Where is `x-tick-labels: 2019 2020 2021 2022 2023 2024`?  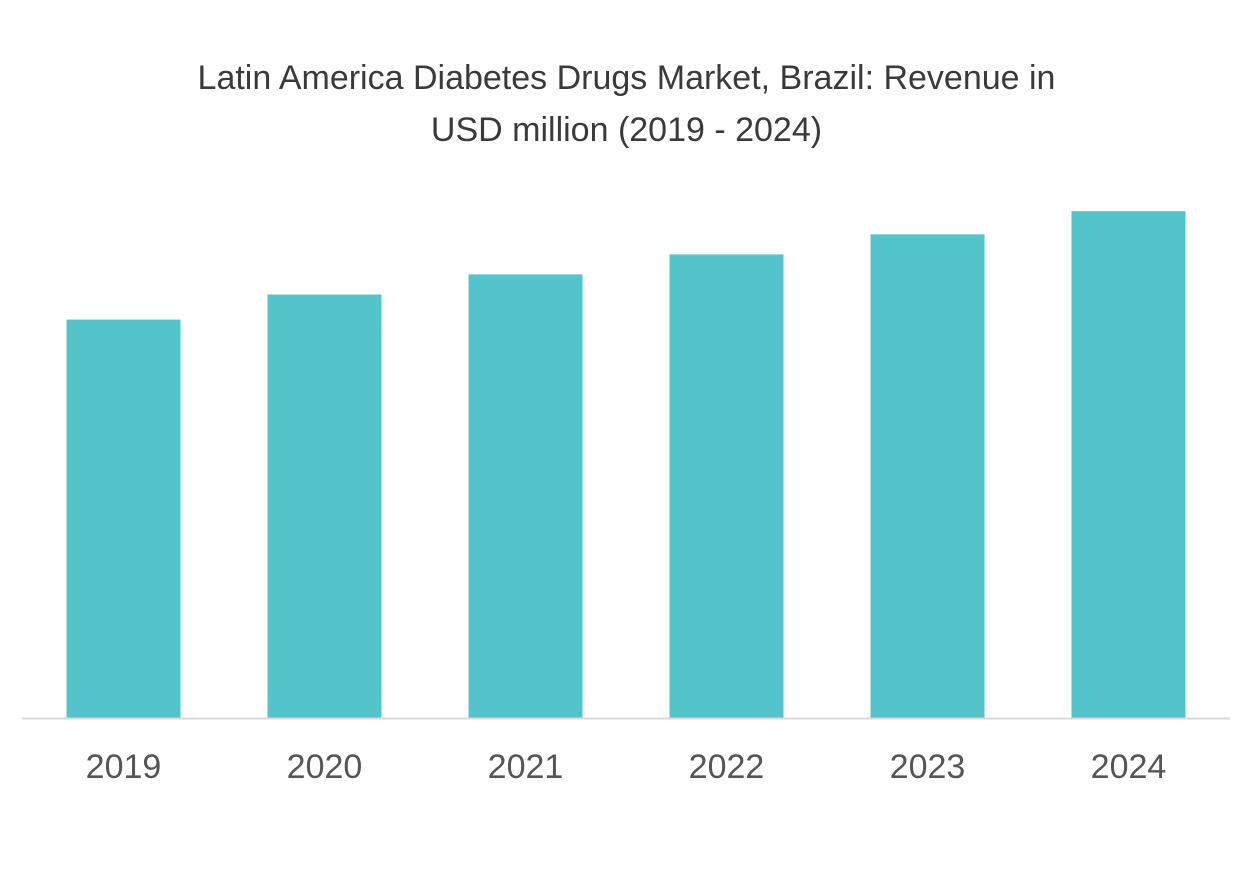
x-tick-labels: 2019 2020 2021 2022 2023 2024 is located at coordinates (626, 767).